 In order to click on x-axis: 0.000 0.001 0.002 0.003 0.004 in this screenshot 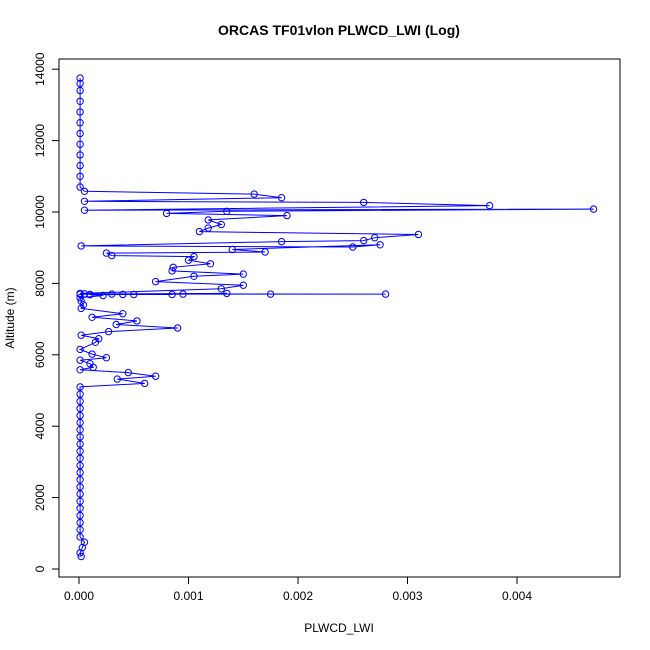, I will do `click(298, 589)`.